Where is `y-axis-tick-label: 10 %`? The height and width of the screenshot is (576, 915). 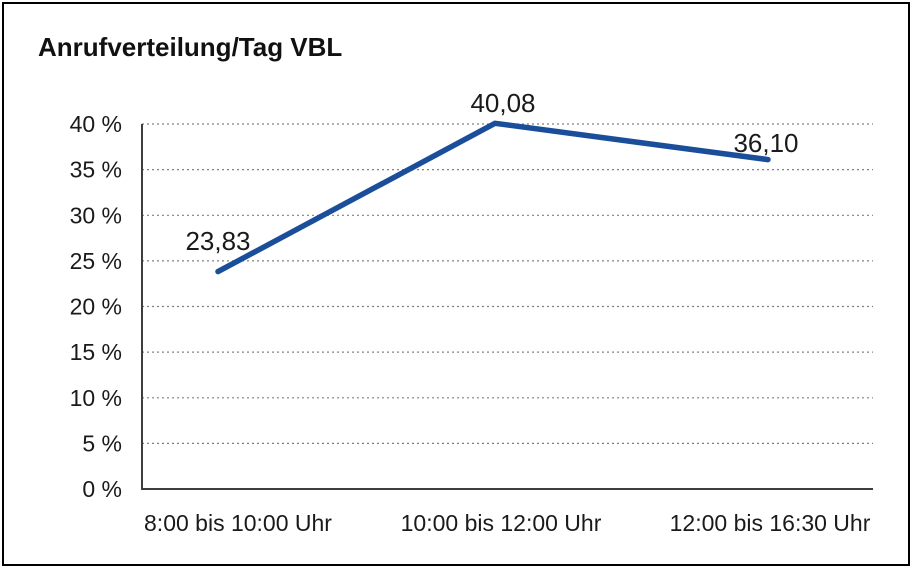 y-axis-tick-label: 10 % is located at coordinates (96, 398).